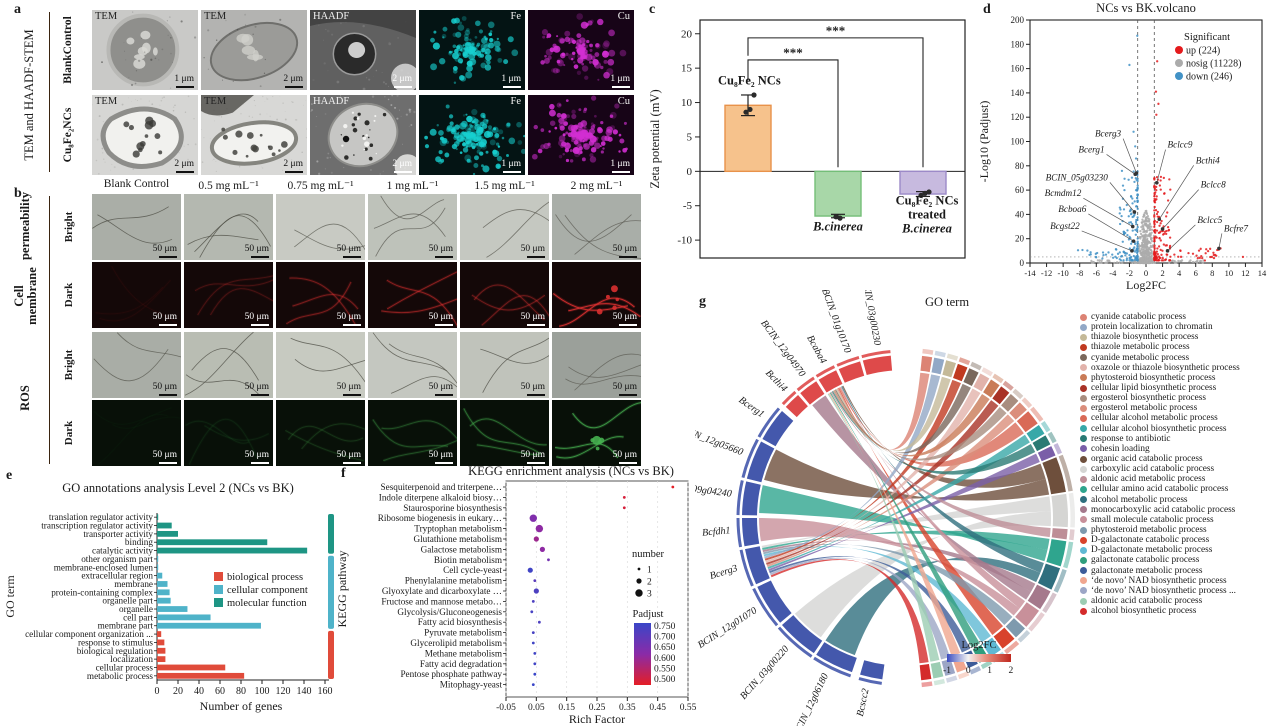  What do you see at coordinates (463, 633) in the screenshot?
I see `svg-text: Pyruvate metabolism` at bounding box center [463, 633].